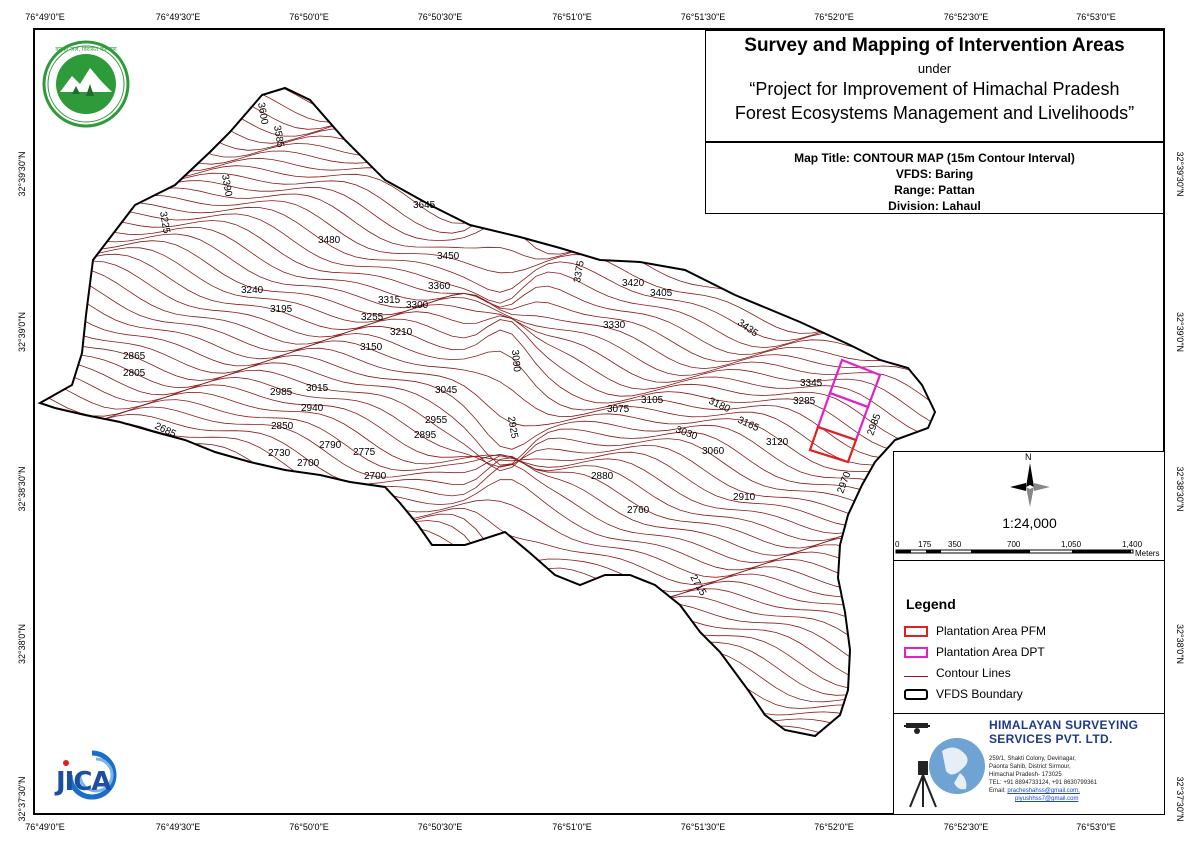  What do you see at coordinates (916, 676) in the screenshot?
I see `contour-swatch` at bounding box center [916, 676].